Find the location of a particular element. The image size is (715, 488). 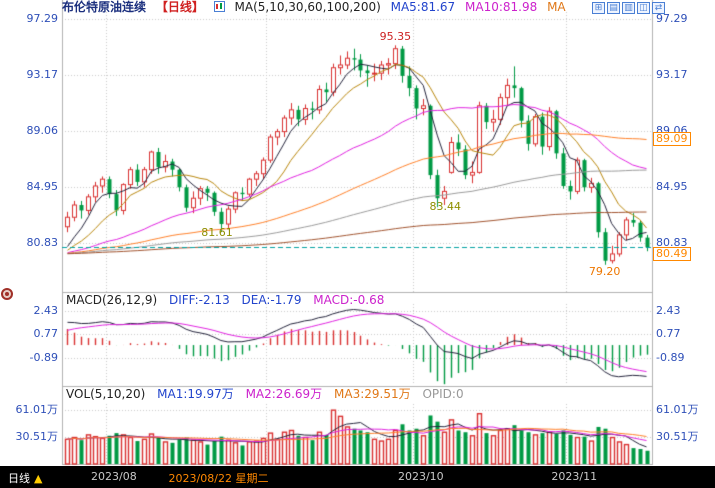

opid-value: OPID:0 is located at coordinates (443, 394).